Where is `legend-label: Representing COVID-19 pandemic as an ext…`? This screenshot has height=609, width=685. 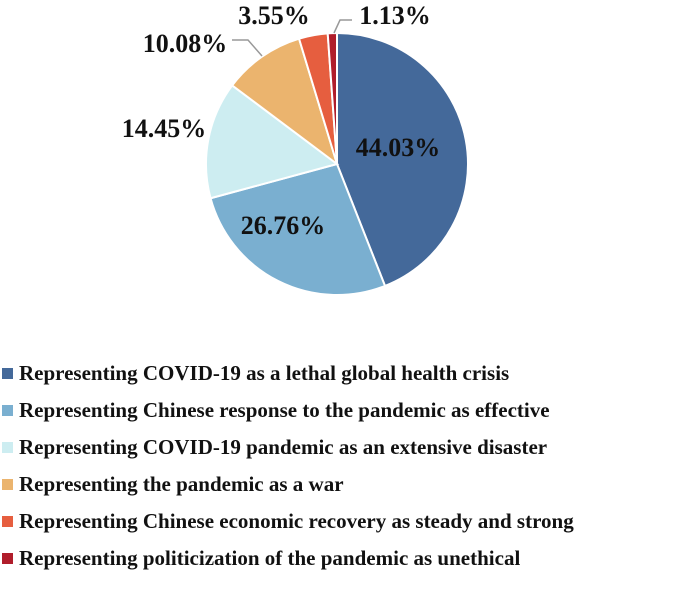 legend-label: Representing COVID-19 pandemic as an ext… is located at coordinates (283, 447).